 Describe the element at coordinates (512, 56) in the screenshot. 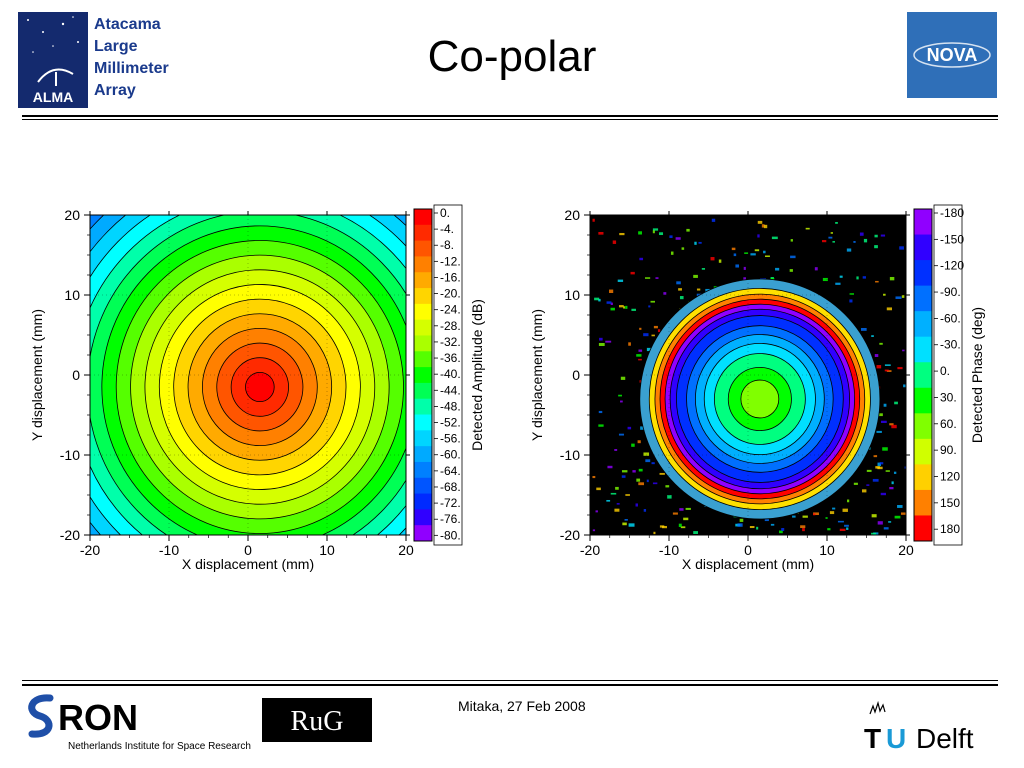

I see `slide-title: Co-polar` at that location.